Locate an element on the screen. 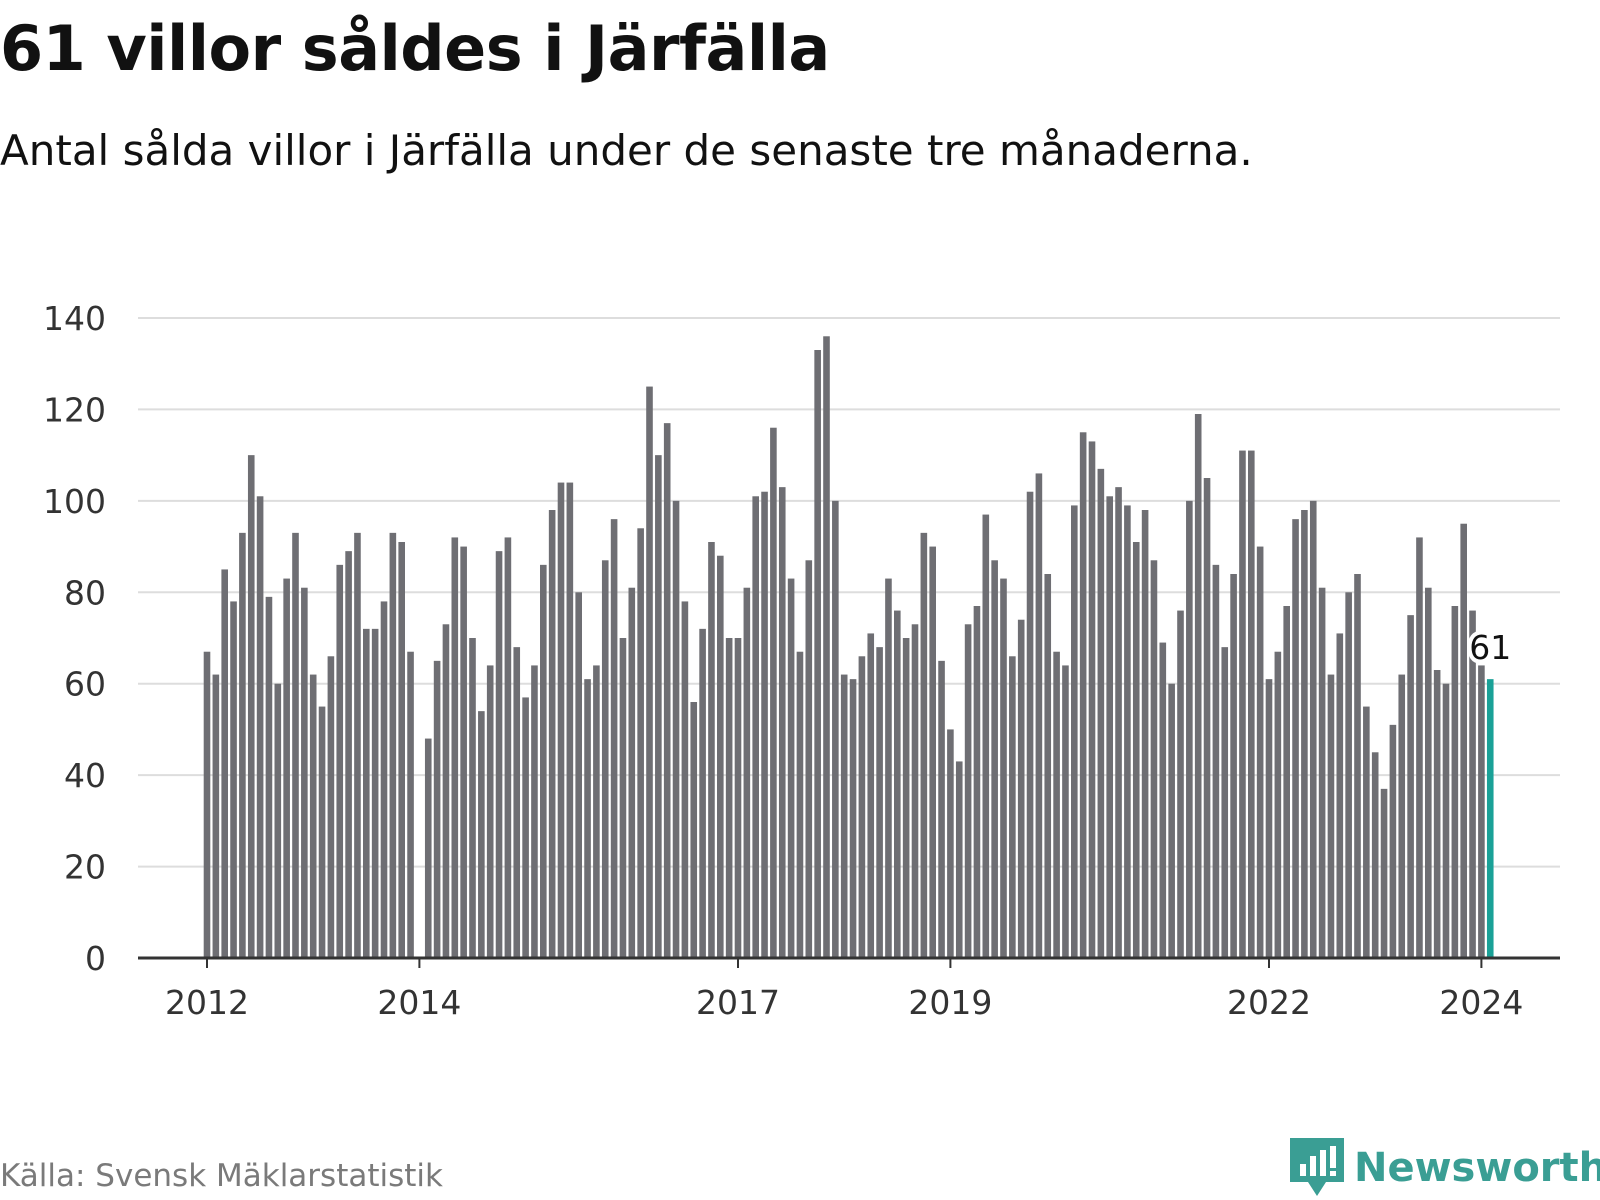 Image resolution: width=1600 pixels, height=1200 pixels. y-tick-label: 40 is located at coordinates (85, 775).